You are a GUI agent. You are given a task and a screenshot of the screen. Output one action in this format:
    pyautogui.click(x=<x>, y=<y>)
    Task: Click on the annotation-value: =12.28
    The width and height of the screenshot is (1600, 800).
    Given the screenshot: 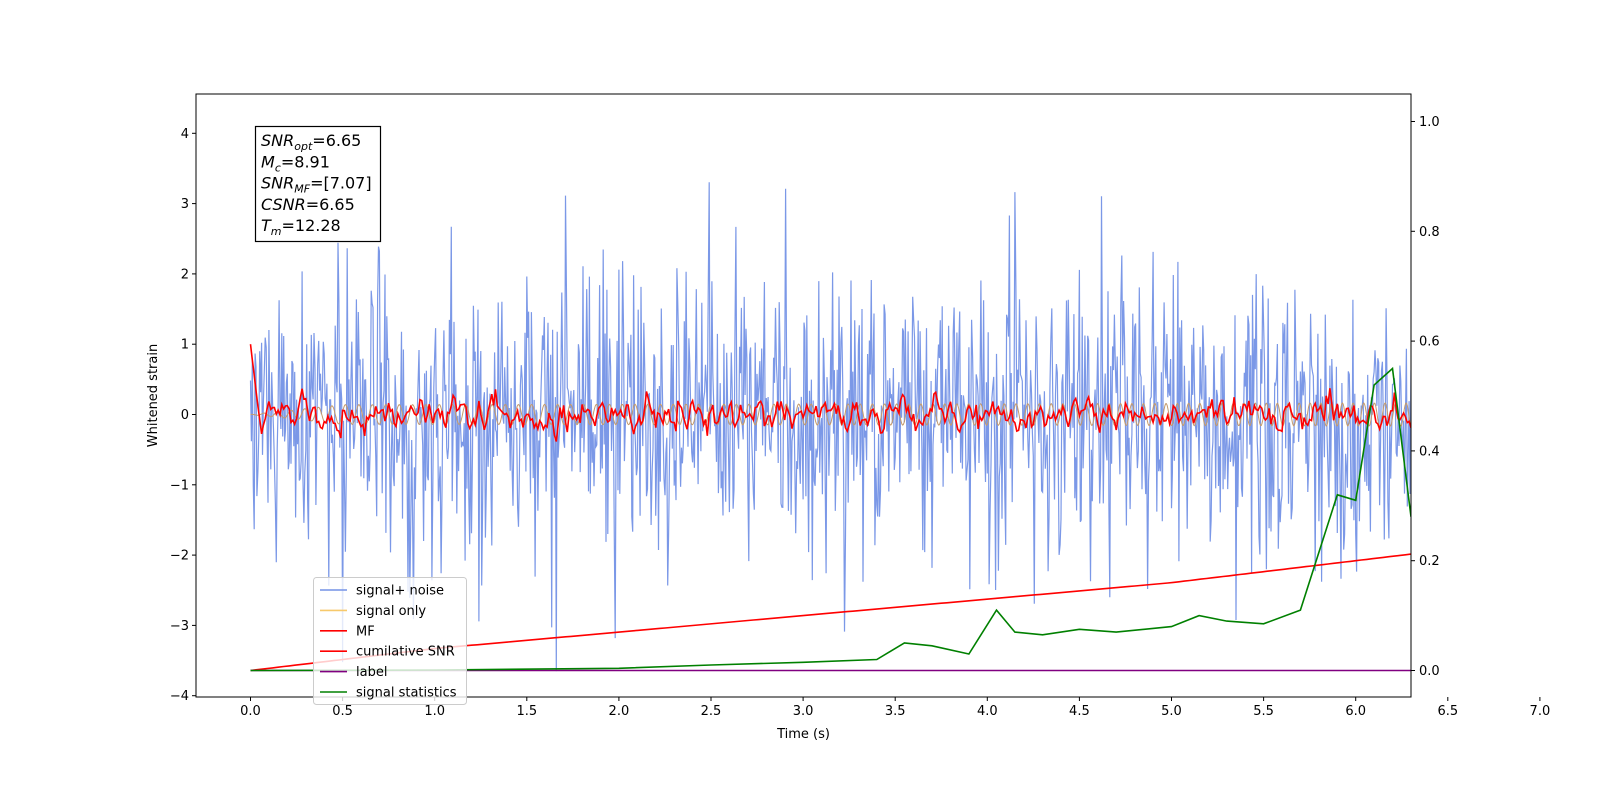 What is the action you would take?
    pyautogui.click(x=311, y=225)
    